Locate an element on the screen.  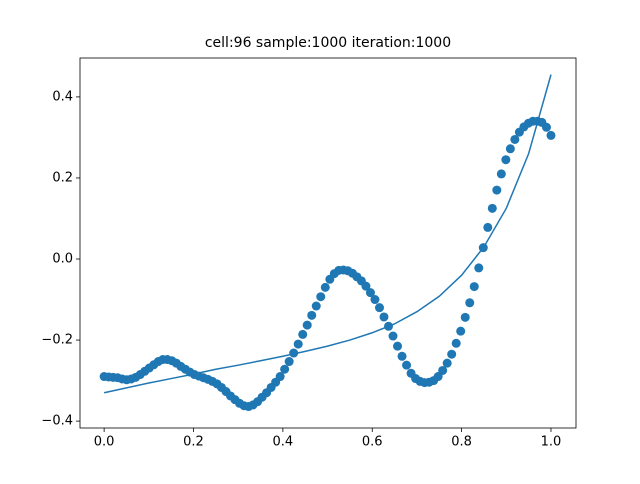
x-tick-label: 0.2 is located at coordinates (193, 442).